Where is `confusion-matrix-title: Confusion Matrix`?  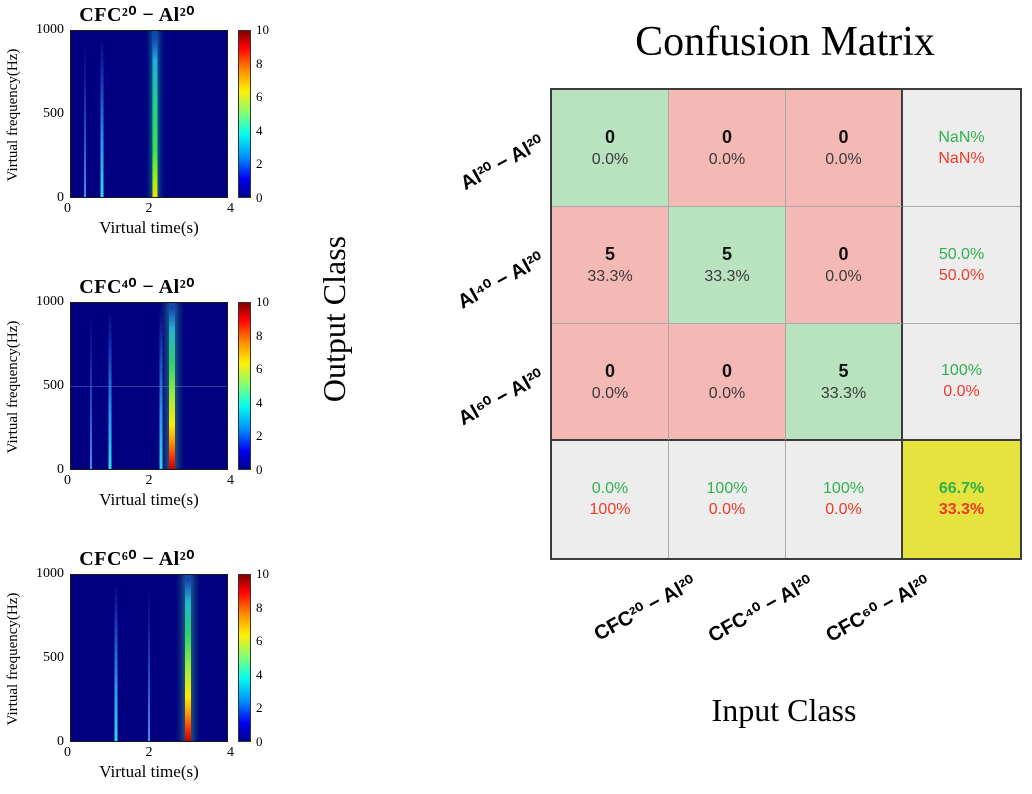
confusion-matrix-title: Confusion Matrix is located at coordinates (785, 42).